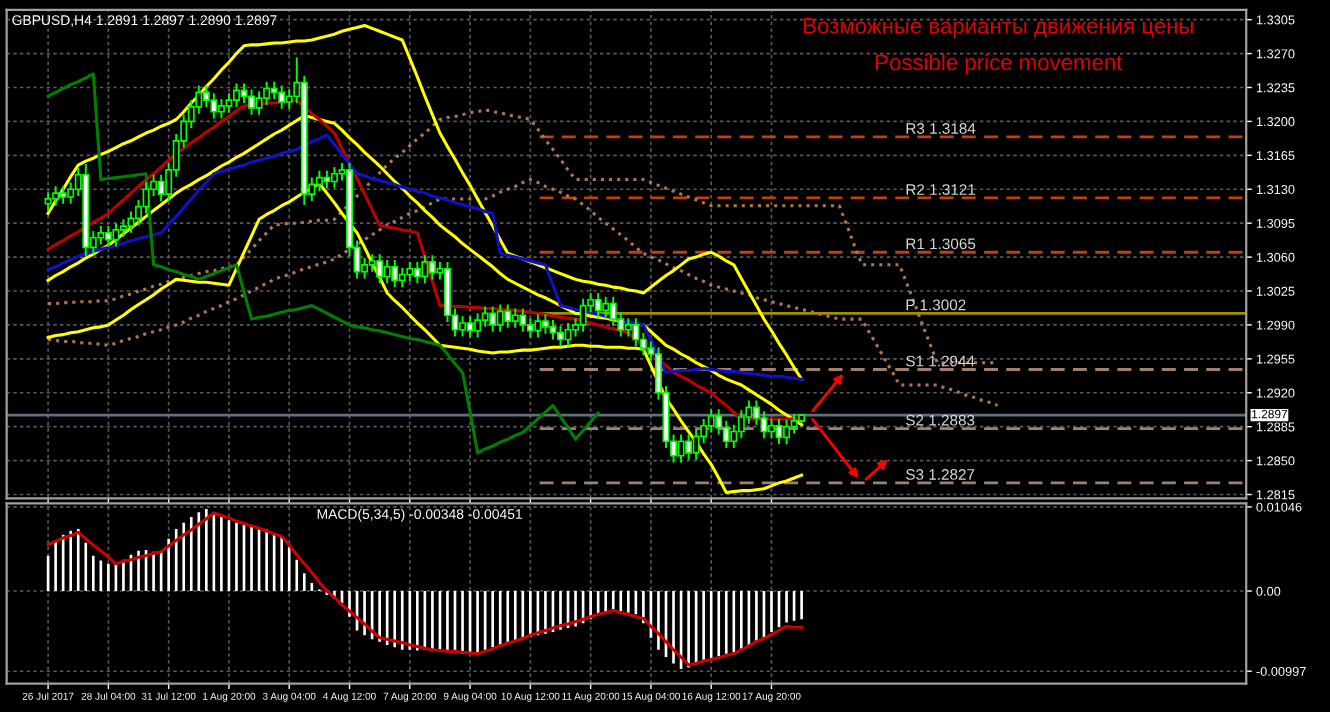 The image size is (1330, 712). What do you see at coordinates (999, 64) in the screenshot?
I see `annotation: Possible price movement` at bounding box center [999, 64].